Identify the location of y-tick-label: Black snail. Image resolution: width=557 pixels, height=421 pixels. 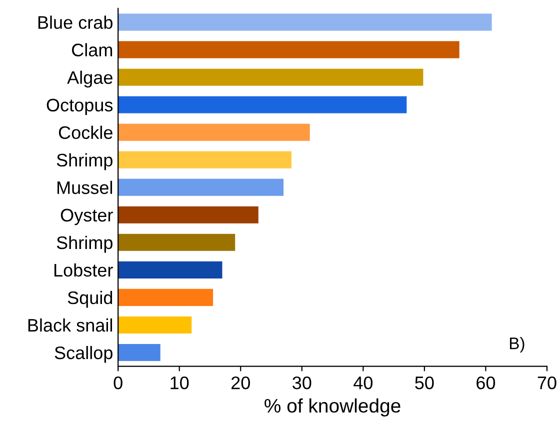
(70, 325).